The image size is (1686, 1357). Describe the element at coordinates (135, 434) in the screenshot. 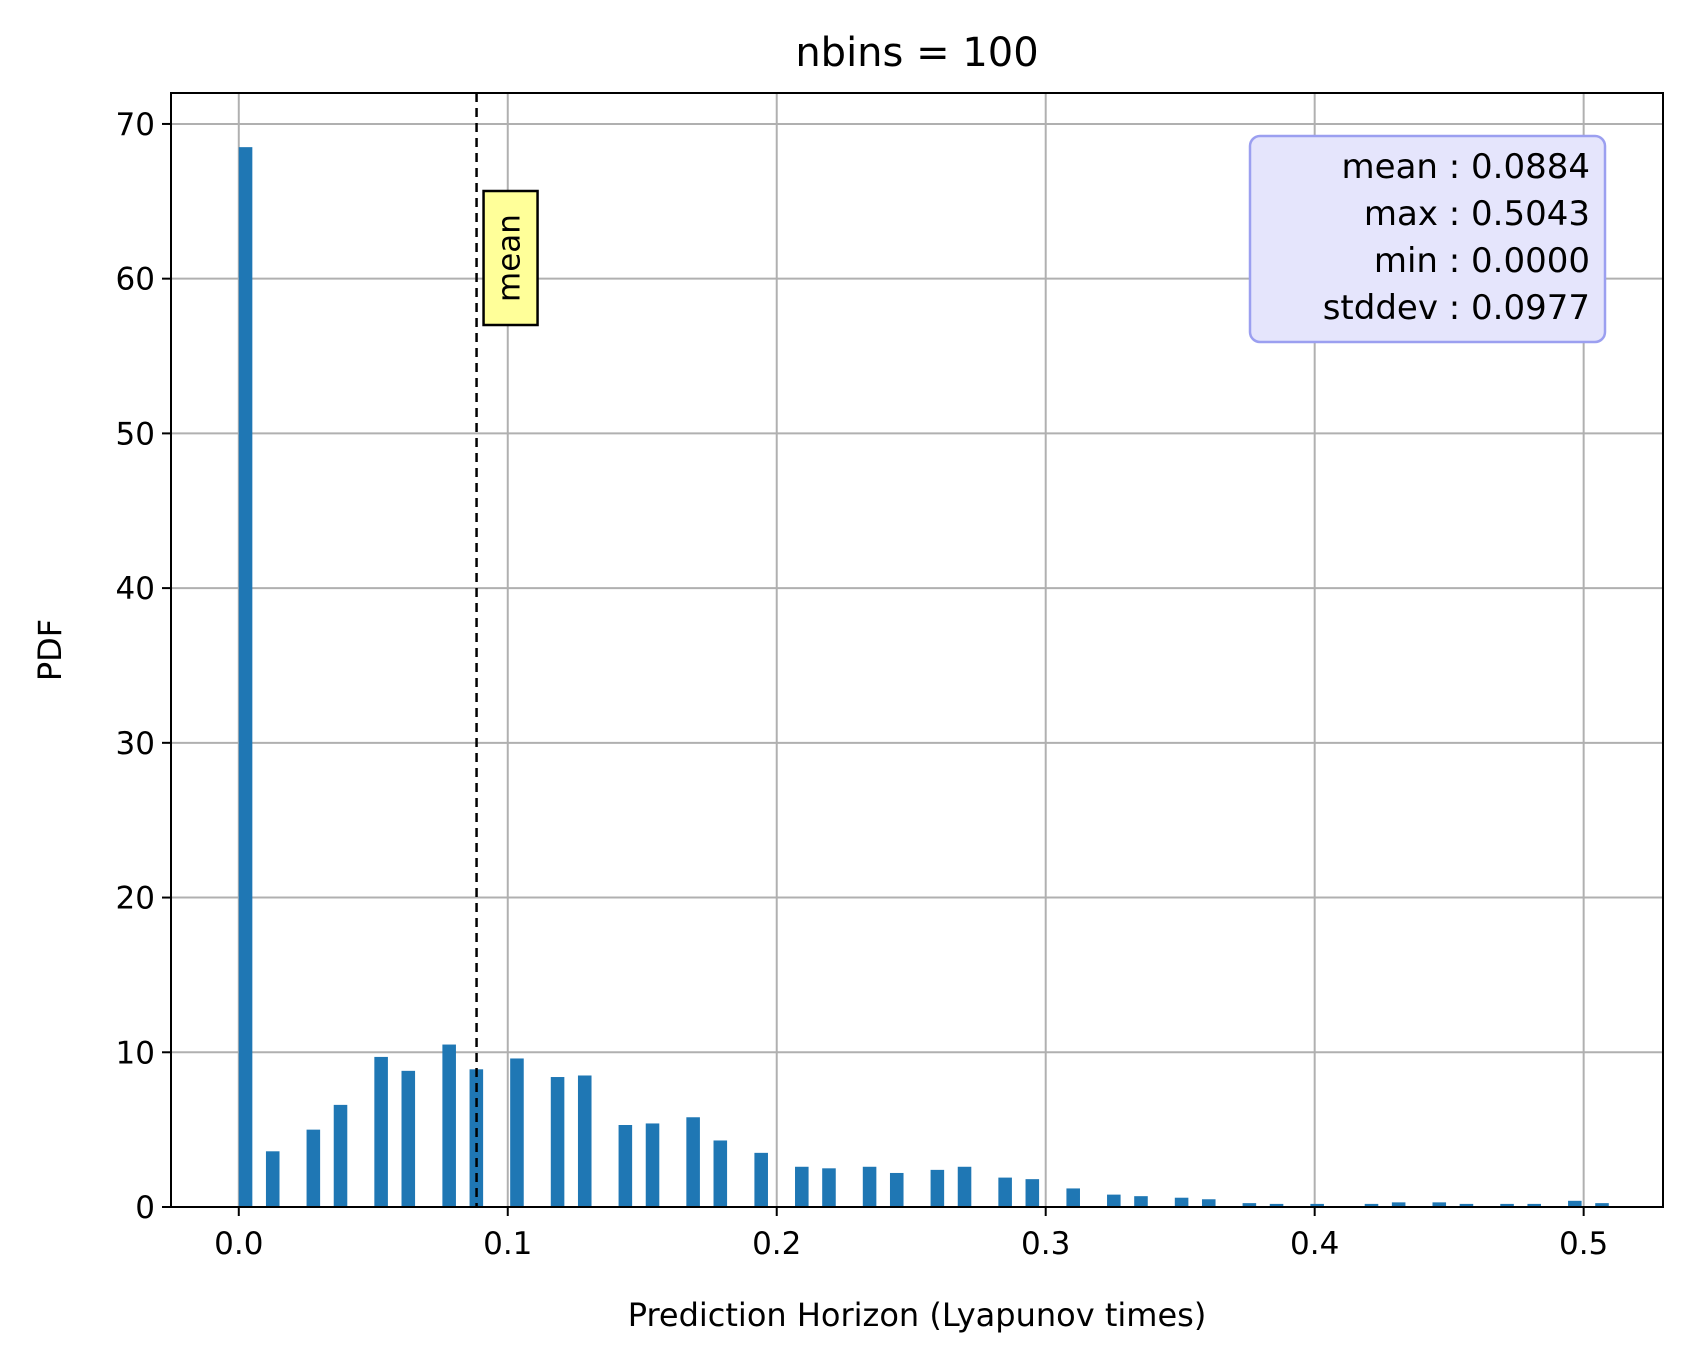

I see `y-tick-label: 50` at that location.